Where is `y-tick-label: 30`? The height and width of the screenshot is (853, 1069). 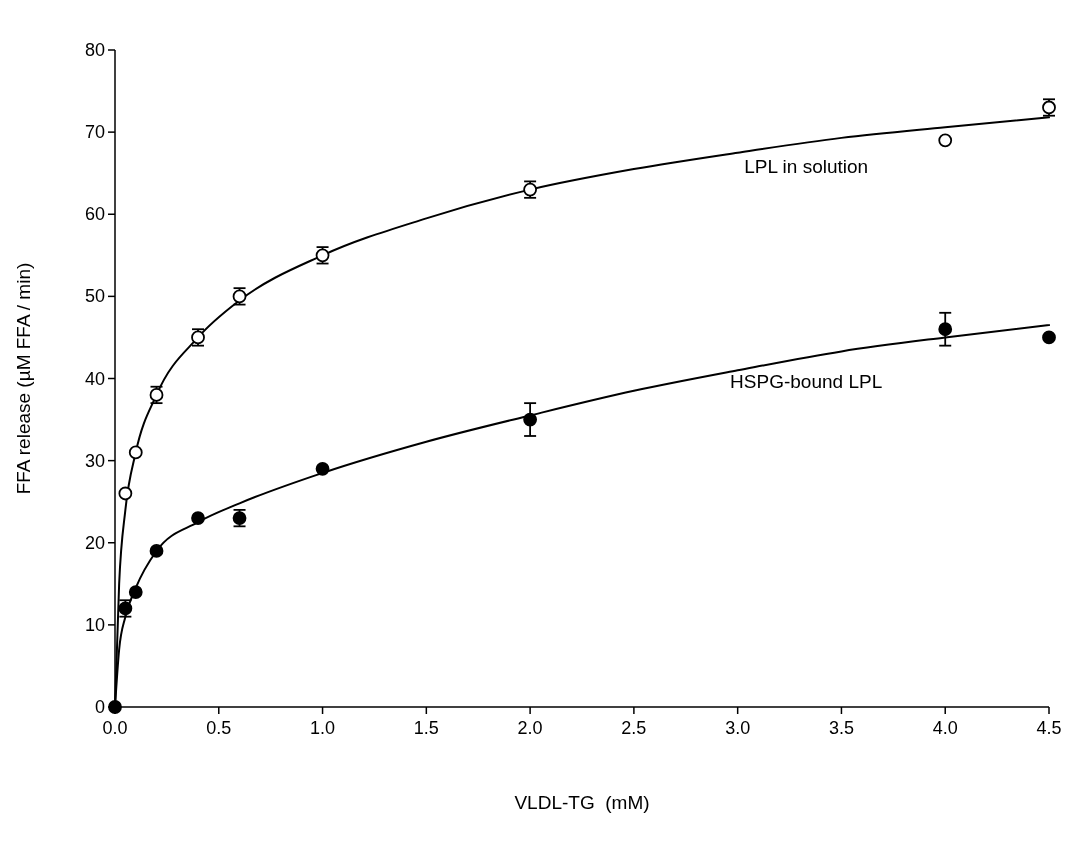
y-tick-label: 30 is located at coordinates (94, 460).